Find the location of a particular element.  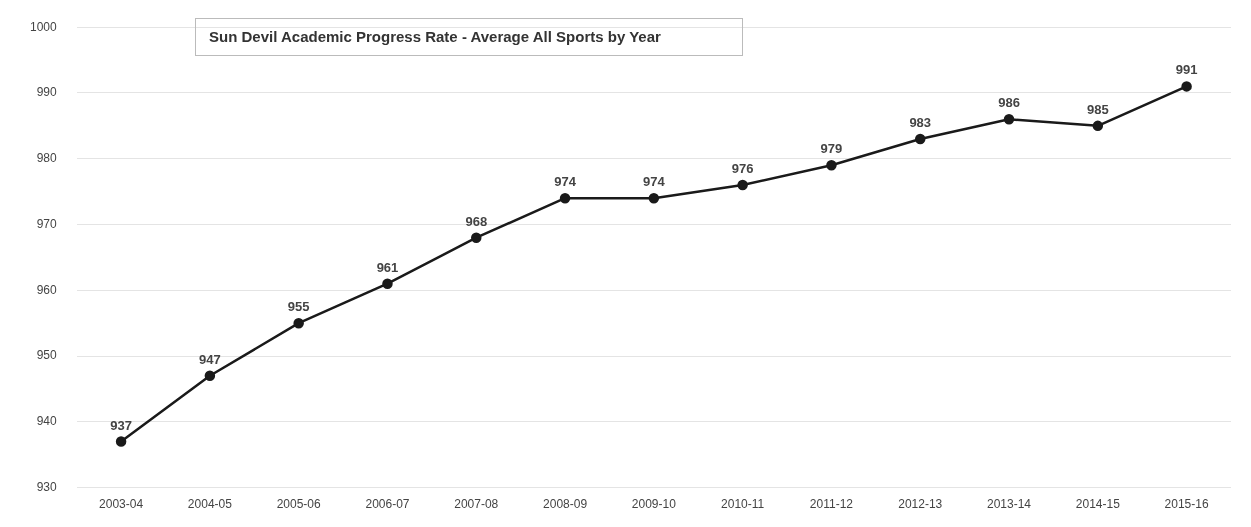

data-label: 961 is located at coordinates (387, 267).